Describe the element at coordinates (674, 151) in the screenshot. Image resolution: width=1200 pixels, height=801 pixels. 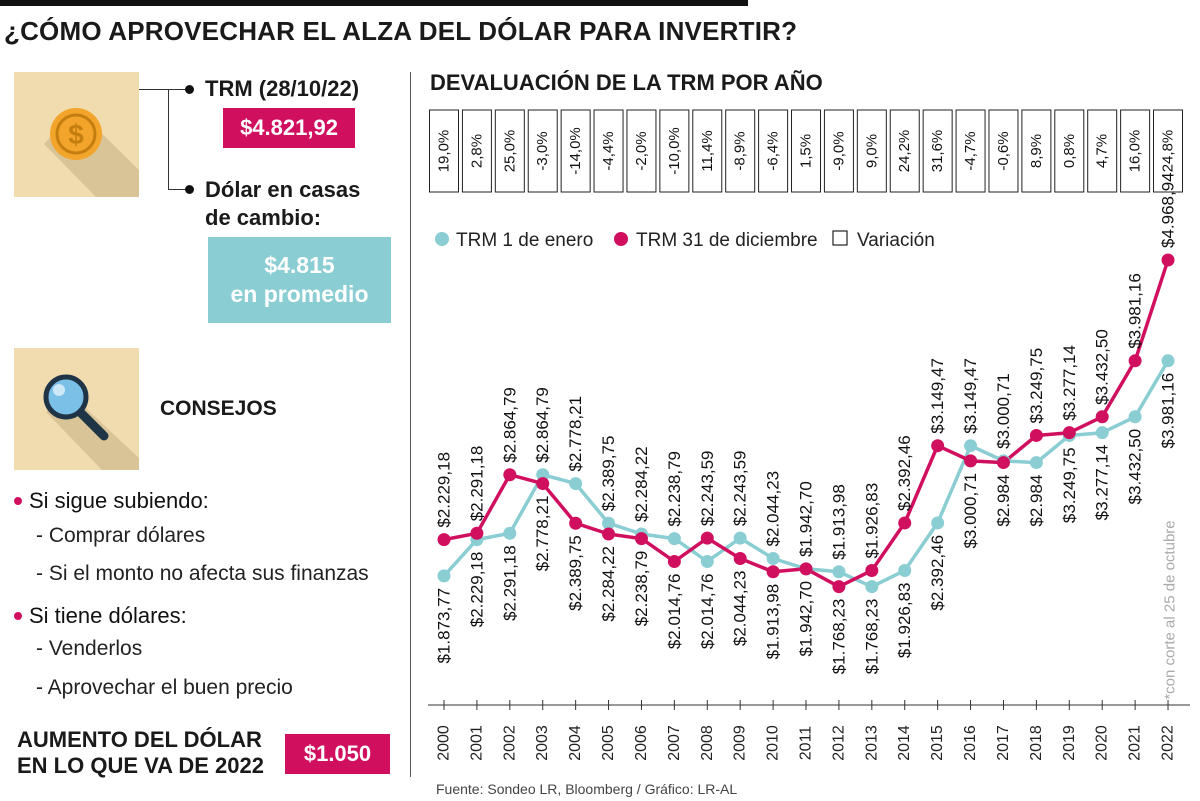
I see `variation-label: -10,0%` at that location.